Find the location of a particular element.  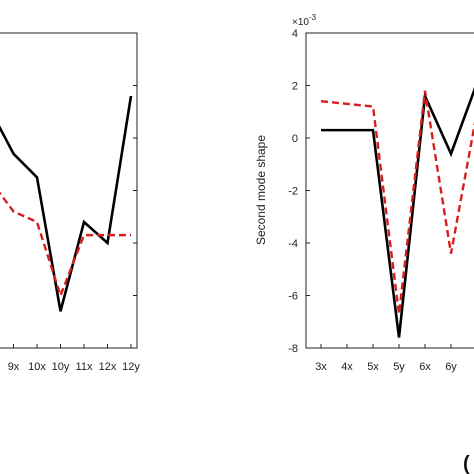

right-x-tick-label: 5y is located at coordinates (399, 367).